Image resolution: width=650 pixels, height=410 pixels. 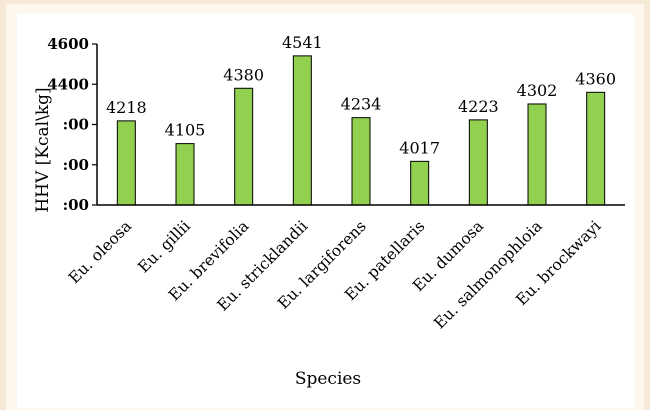 I want to click on bar-value-label: 4105, so click(x=185, y=130).